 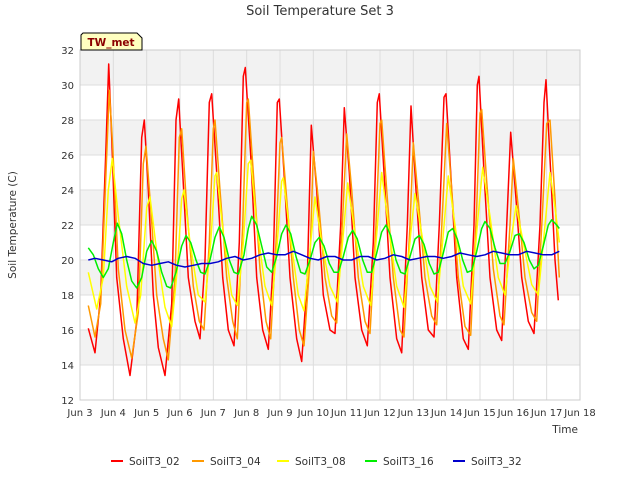 I want to click on badge-label: TW_met, so click(x=110, y=43).